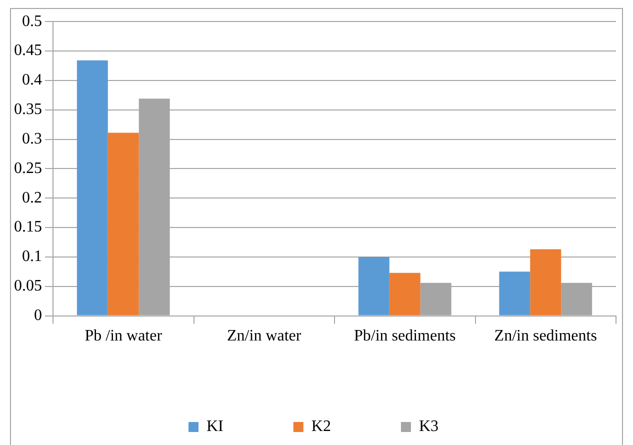  I want to click on y-tick-label: 0.45, so click(28, 51).